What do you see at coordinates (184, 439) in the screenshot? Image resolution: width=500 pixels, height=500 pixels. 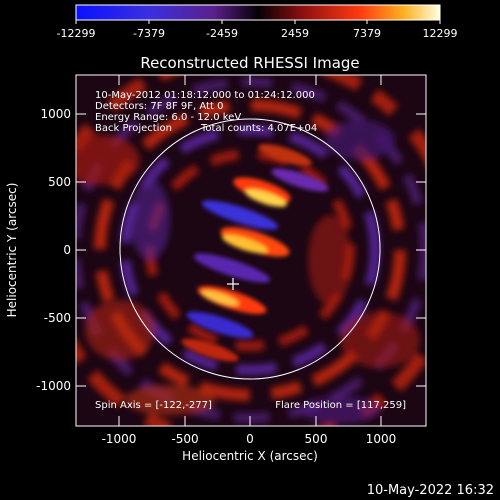 I see `x-tick-label: -500` at bounding box center [184, 439].